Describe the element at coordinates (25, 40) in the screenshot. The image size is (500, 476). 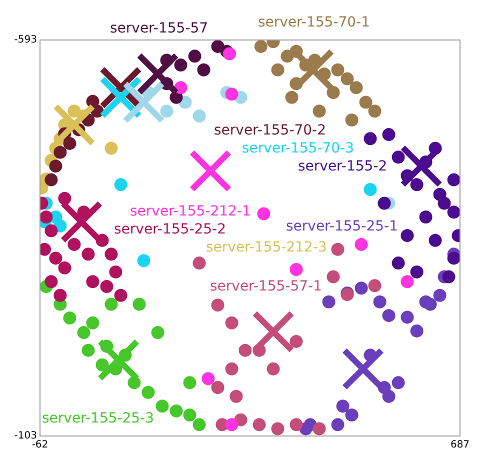
I see `y-tick-label: -593` at that location.